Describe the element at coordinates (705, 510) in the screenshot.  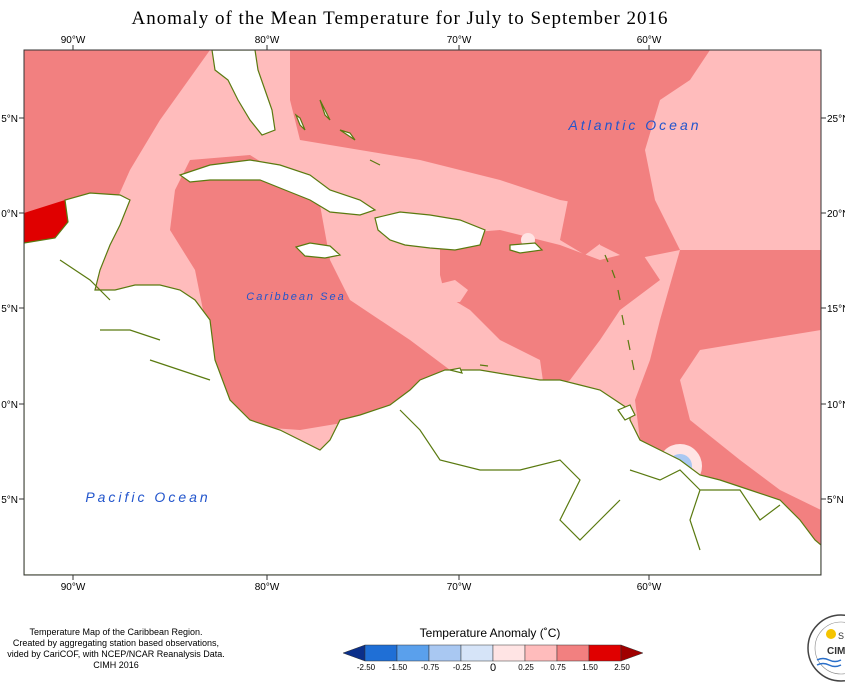
I see `land-border-guyana` at that location.